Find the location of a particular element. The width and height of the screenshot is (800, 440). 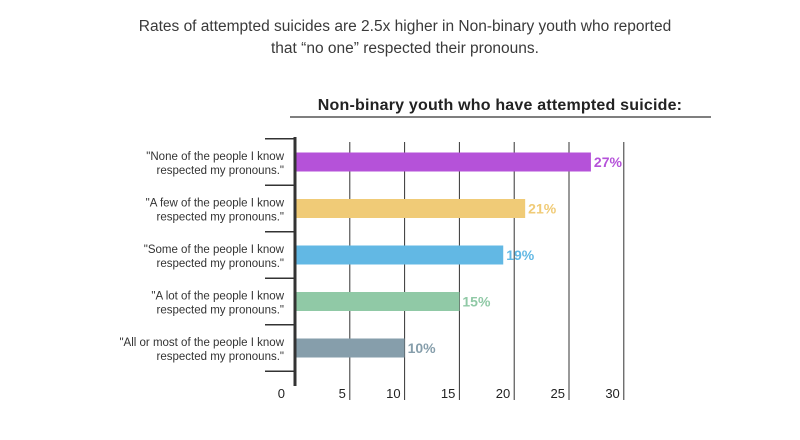

bar-value-label: 19% is located at coordinates (520, 255).